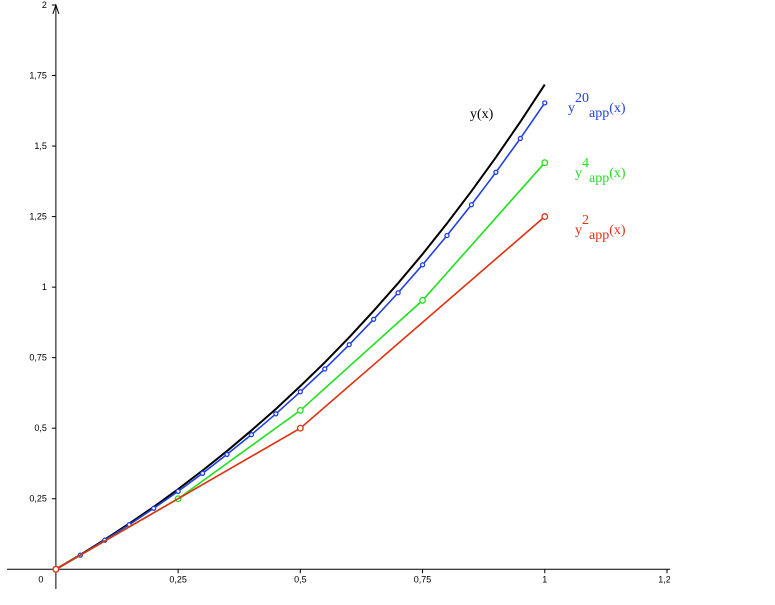 The image size is (775, 605). Describe the element at coordinates (585, 163) in the screenshot. I see `label-part: 4` at that location.